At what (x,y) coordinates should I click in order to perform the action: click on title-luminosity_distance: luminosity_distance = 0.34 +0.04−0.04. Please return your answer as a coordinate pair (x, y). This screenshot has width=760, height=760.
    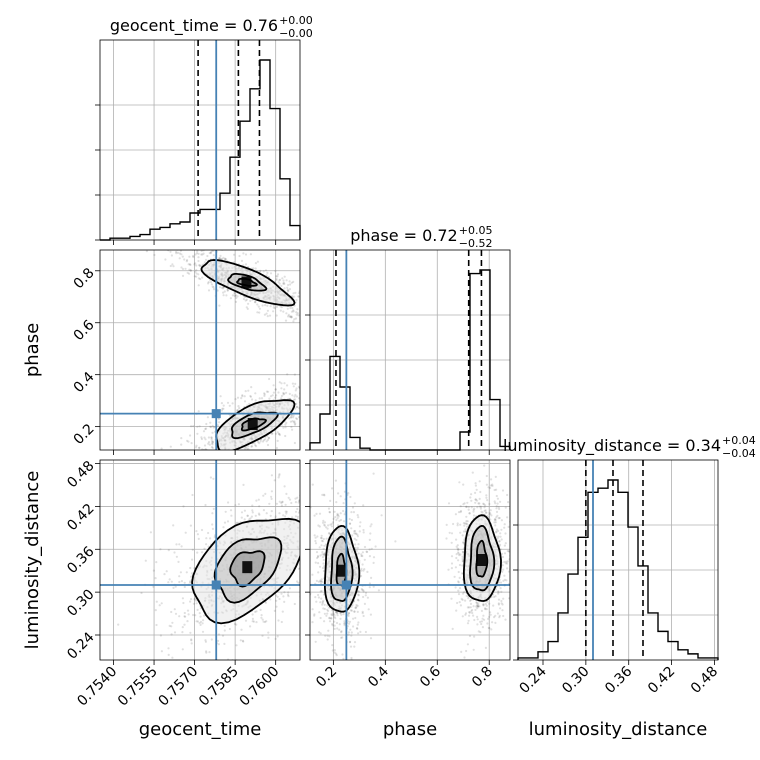
    Looking at the image, I should click on (629, 447).